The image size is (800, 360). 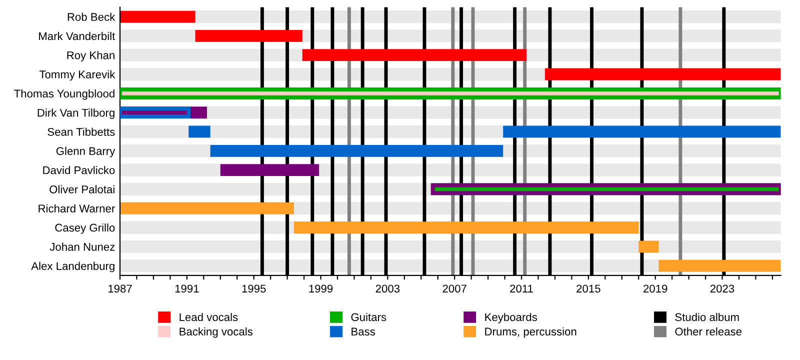 What do you see at coordinates (216, 332) in the screenshot?
I see `legend-label: Backing vocals` at bounding box center [216, 332].